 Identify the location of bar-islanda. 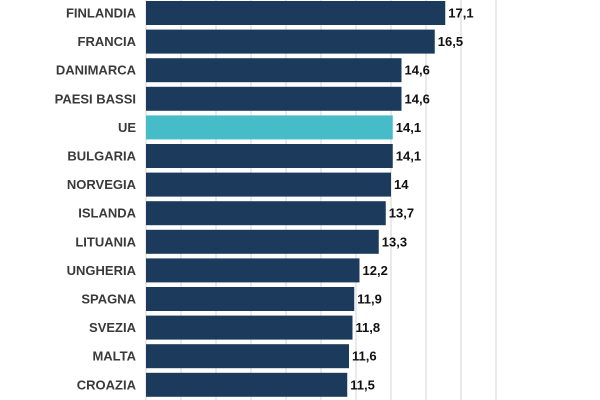
(266, 213).